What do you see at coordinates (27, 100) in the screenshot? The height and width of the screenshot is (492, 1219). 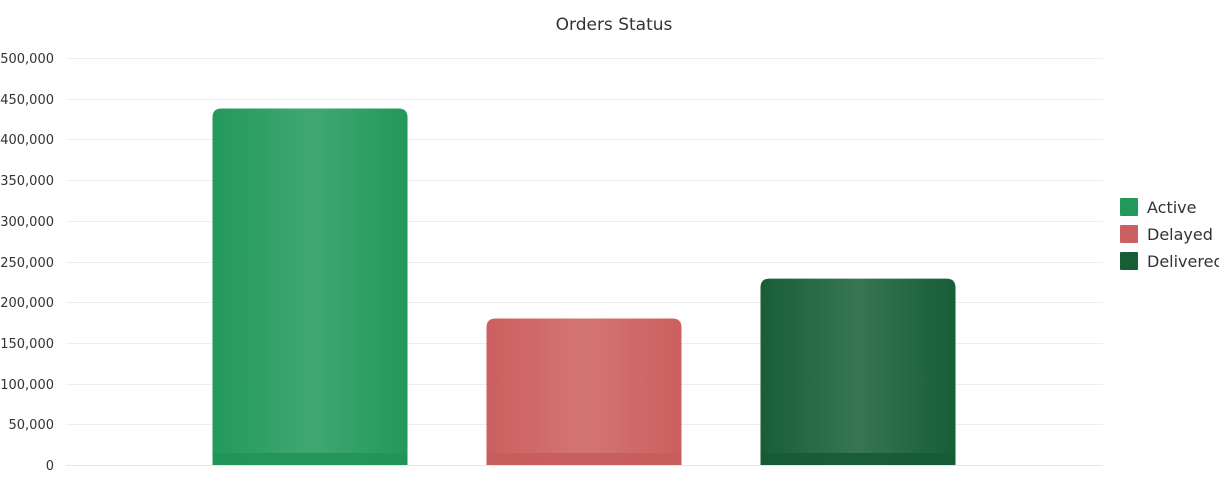 I see `y-tick-label: 450,000` at bounding box center [27, 100].